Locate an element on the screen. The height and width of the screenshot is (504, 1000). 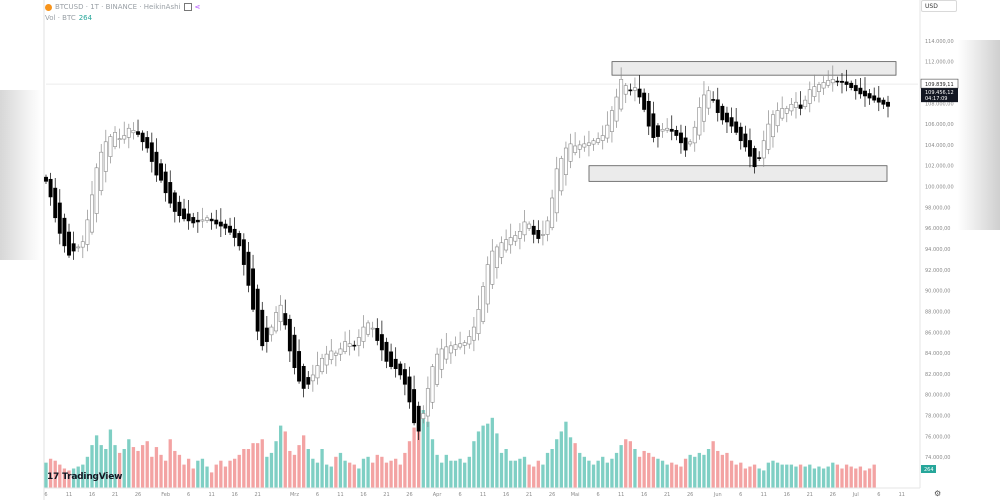
y-tick-label: 82.000,00 is located at coordinates (937, 375).